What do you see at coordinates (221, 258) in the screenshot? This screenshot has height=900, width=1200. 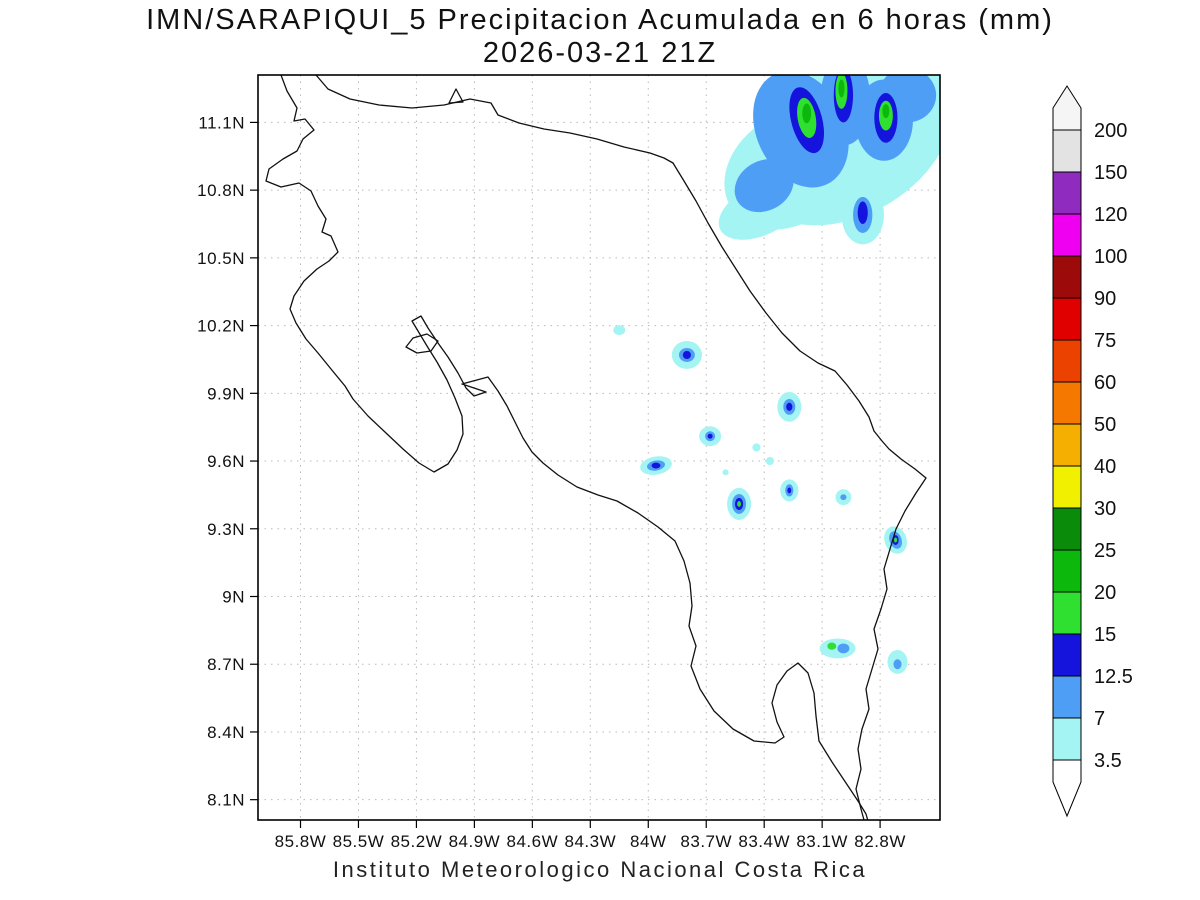 I see `y-tick-label: 10.5N` at bounding box center [221, 258].